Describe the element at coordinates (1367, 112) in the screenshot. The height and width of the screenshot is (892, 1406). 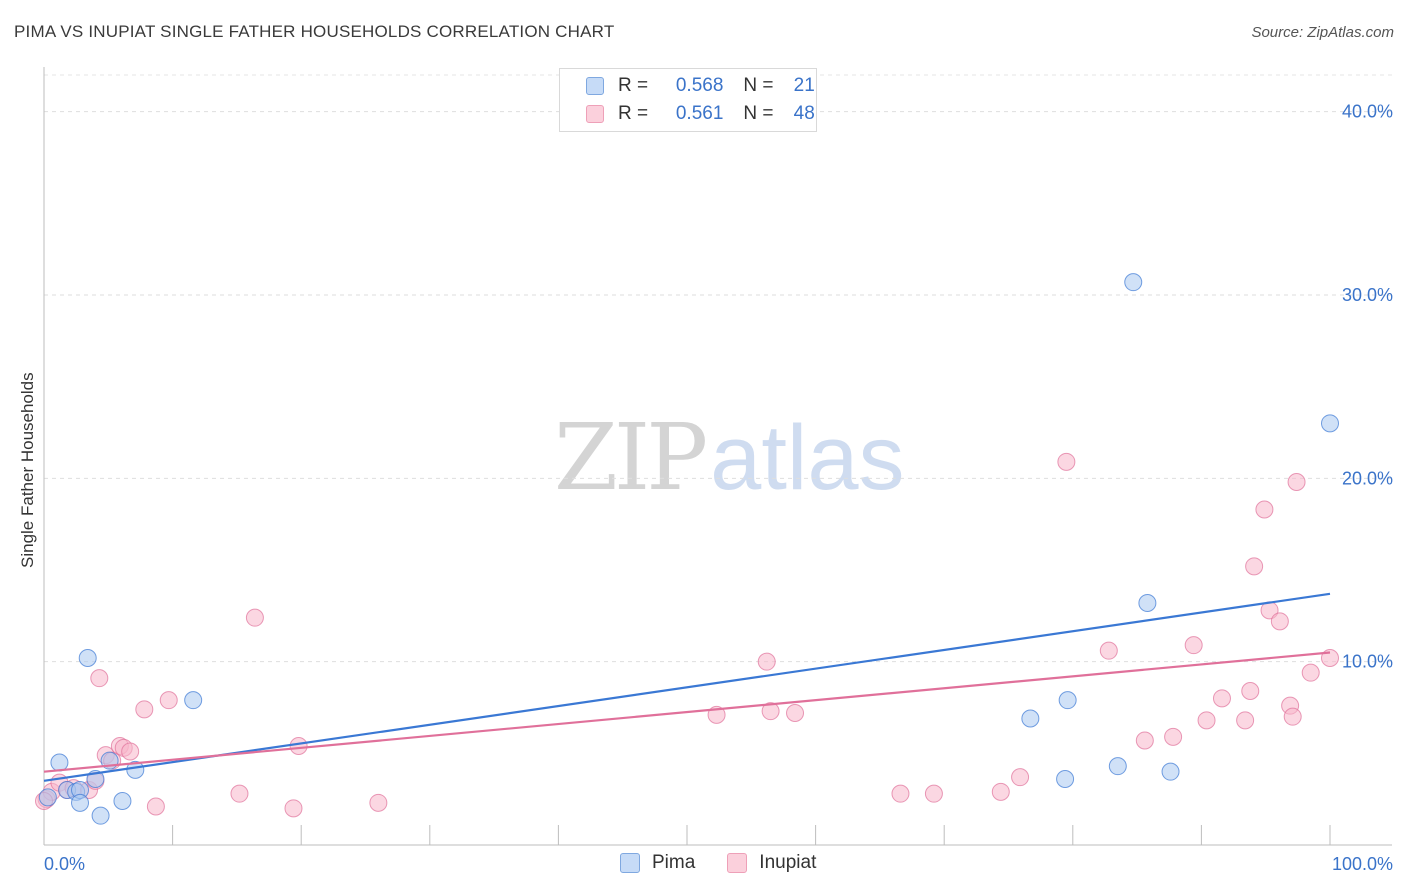
I see `y-tick-label: 40.0%` at that location.